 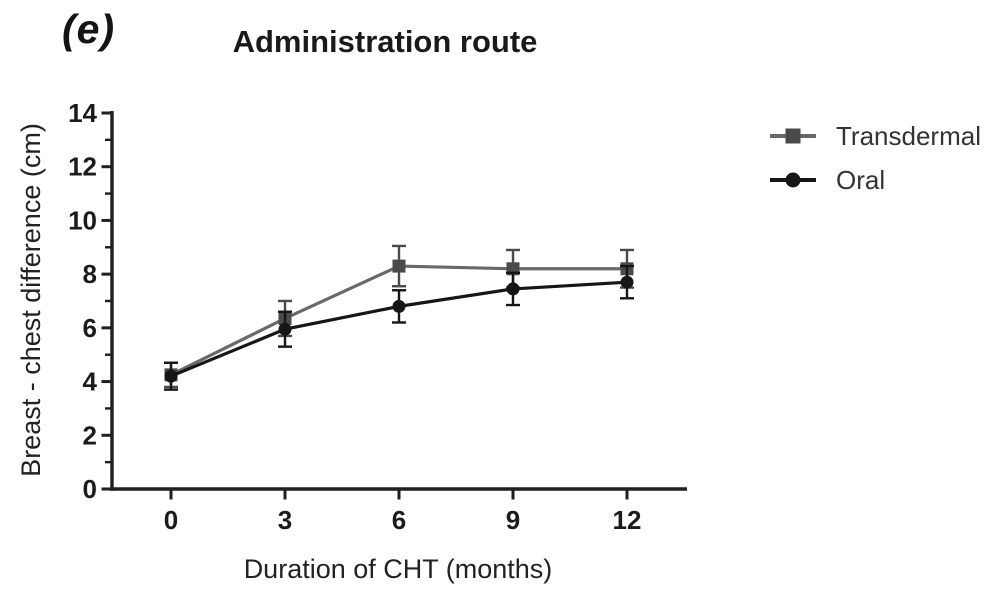 I want to click on svg-text: 2, so click(x=90, y=435).